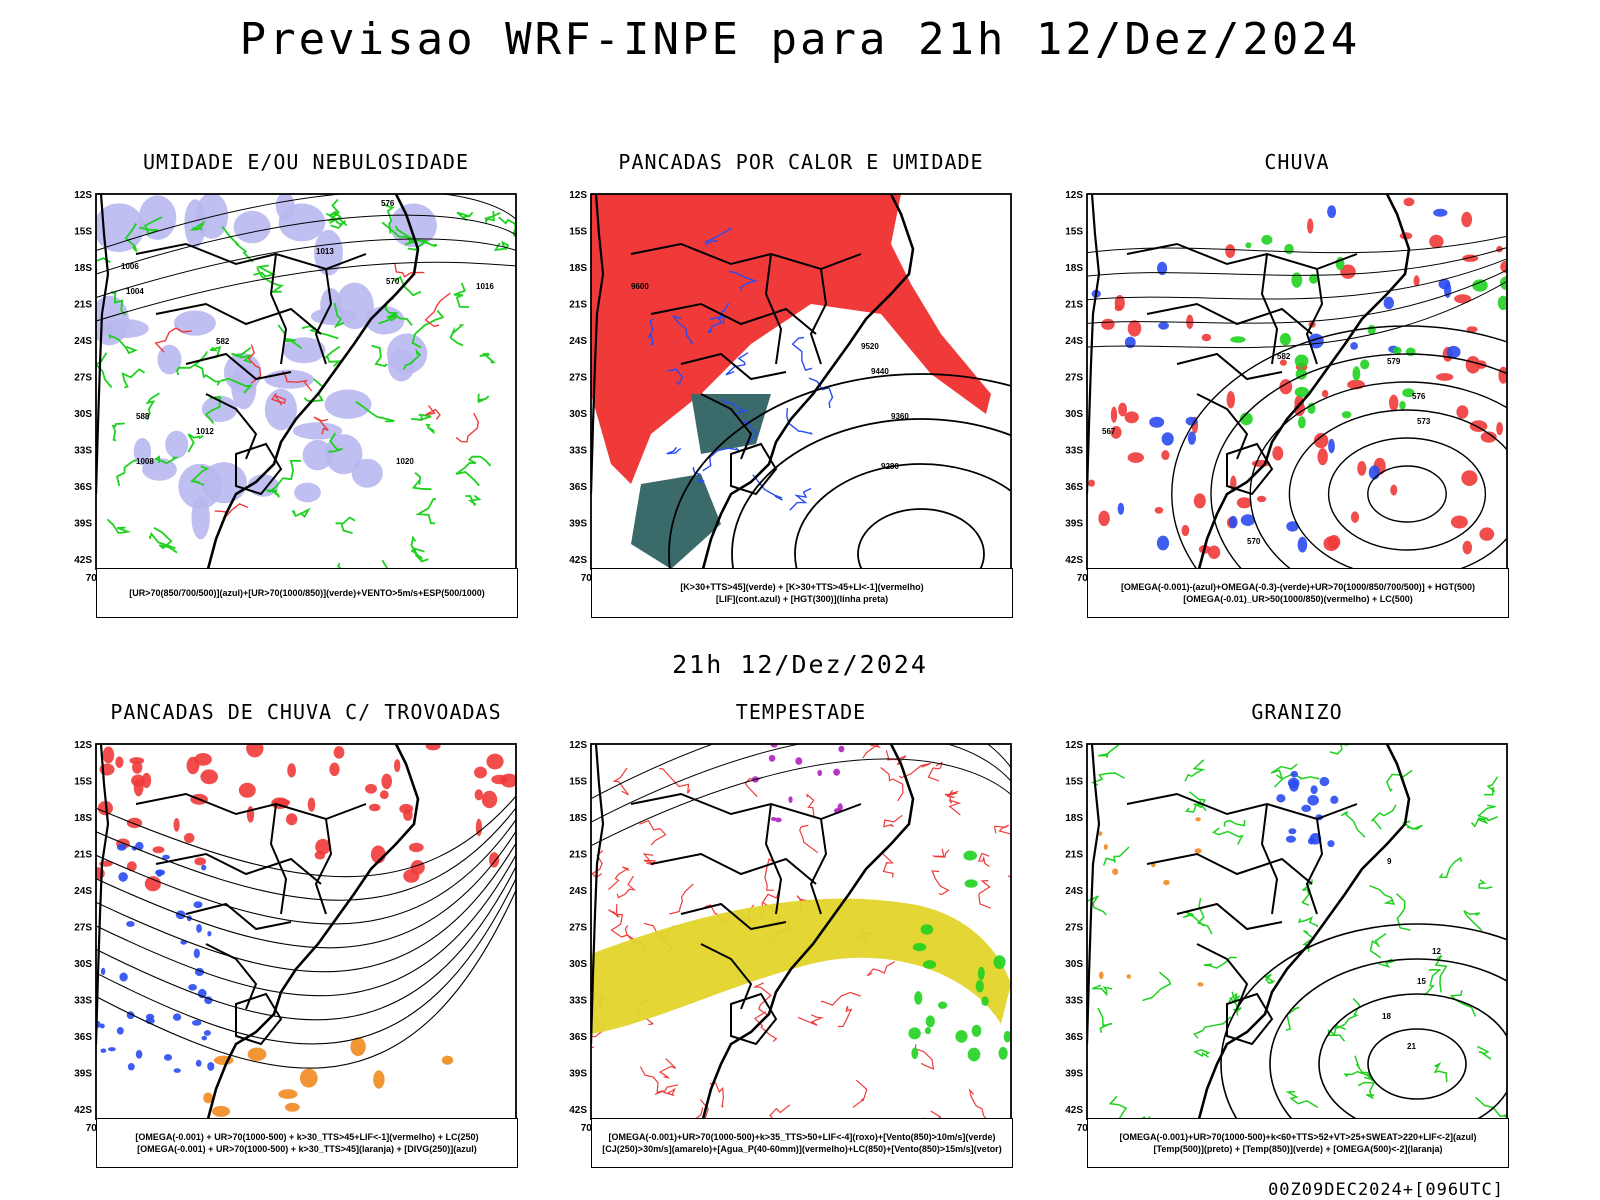 The width and height of the screenshot is (1600, 1200). What do you see at coordinates (740, 369) in the screenshot?
I see `lifted-index-contours` at bounding box center [740, 369].